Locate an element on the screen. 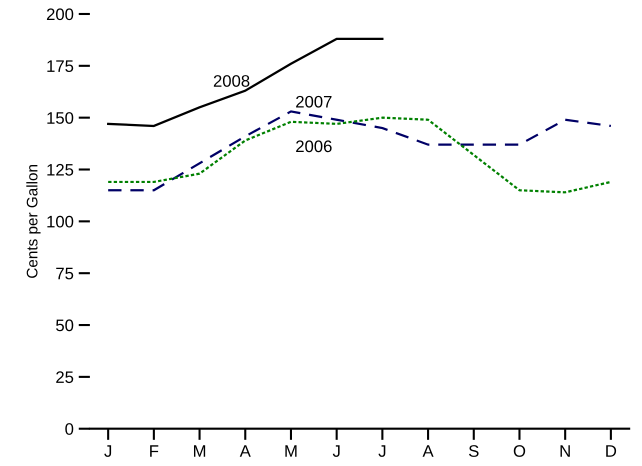 This screenshot has height=466, width=642. y-tick-label: 150 is located at coordinates (60, 118).